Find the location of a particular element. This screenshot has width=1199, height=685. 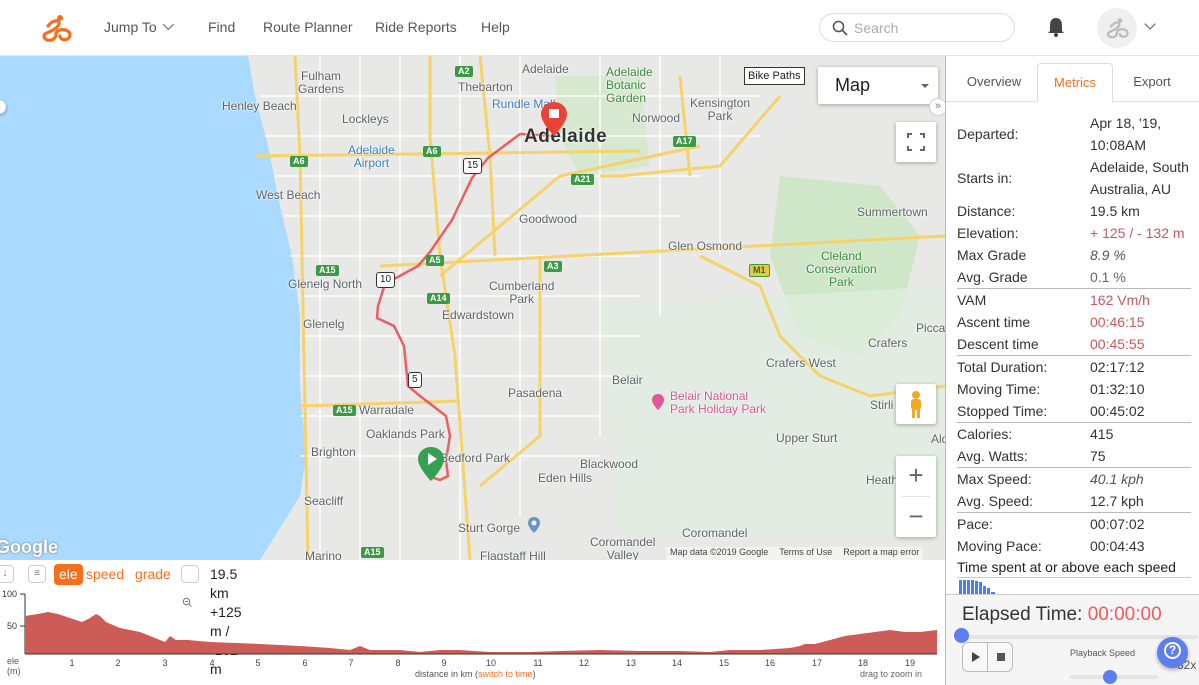

metric-value: Australia, AU is located at coordinates (1130, 189).